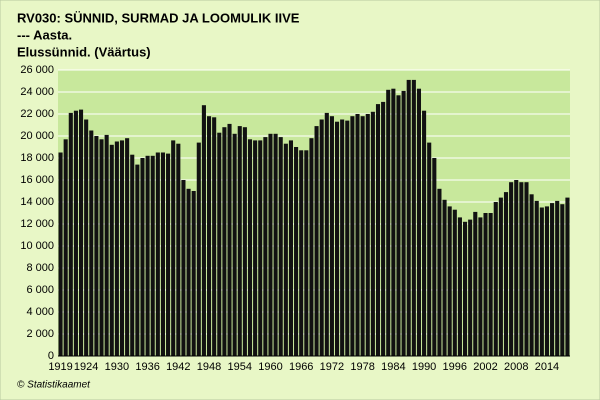 The height and width of the screenshot is (400, 600). I want to click on x-tick-label: 1919, so click(60, 367).